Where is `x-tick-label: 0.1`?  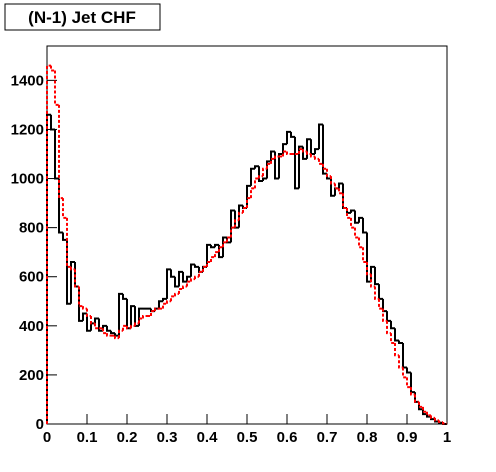 x-tick-label: 0.1 is located at coordinates (87, 437).